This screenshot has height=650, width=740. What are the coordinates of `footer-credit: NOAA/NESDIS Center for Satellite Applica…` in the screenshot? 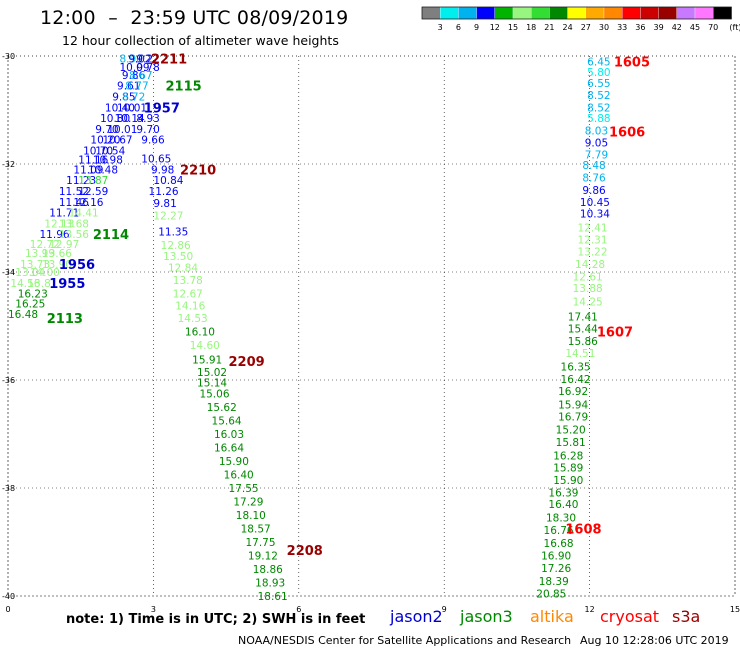 It's located at (405, 640).